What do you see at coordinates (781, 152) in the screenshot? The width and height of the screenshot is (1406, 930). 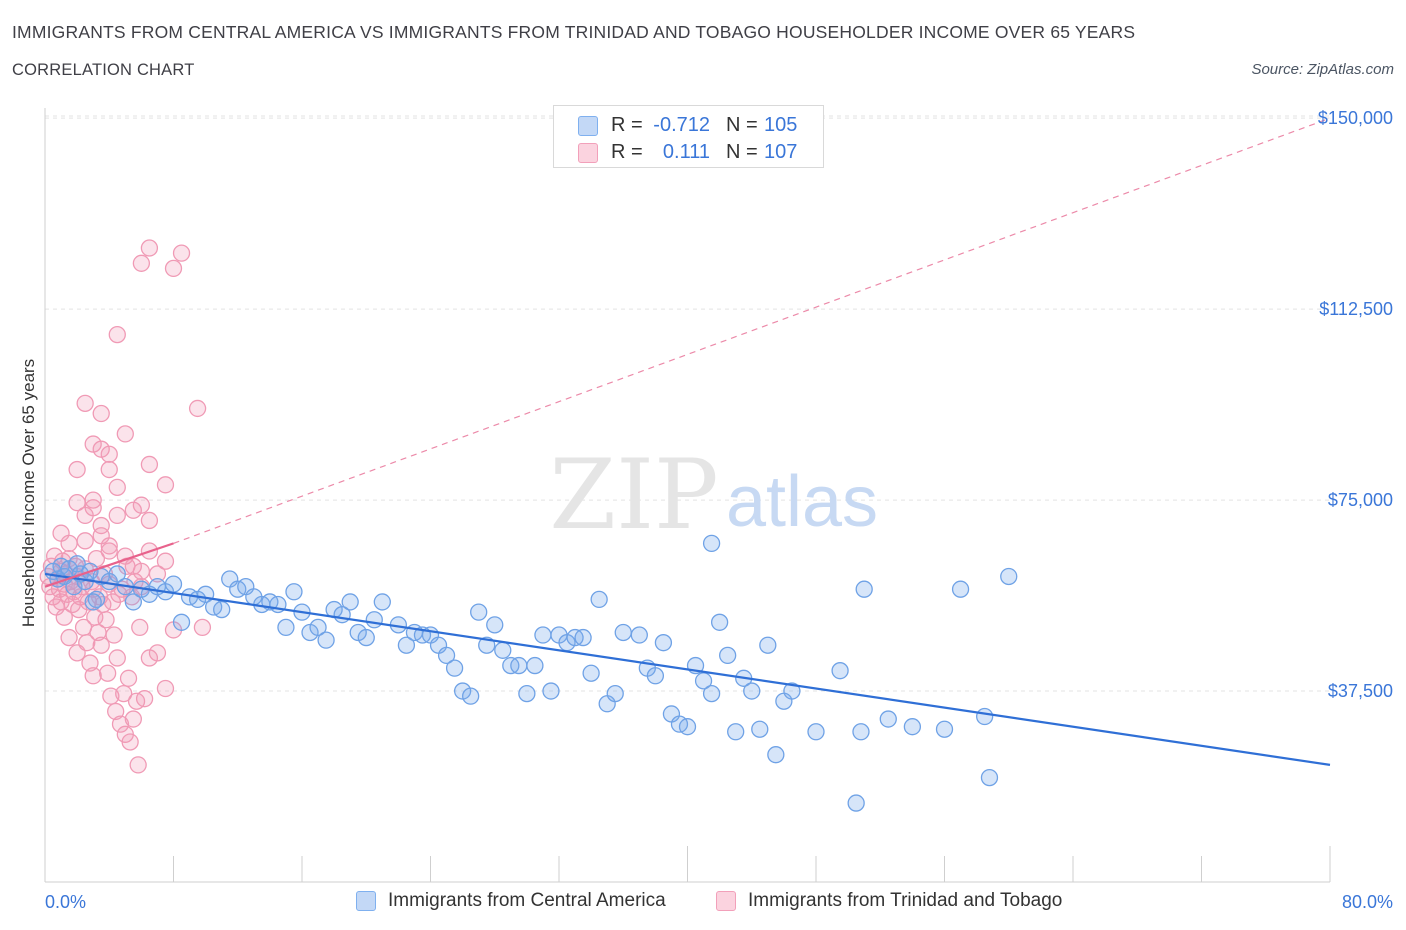 I see `legend-n-value: 107` at bounding box center [781, 152].